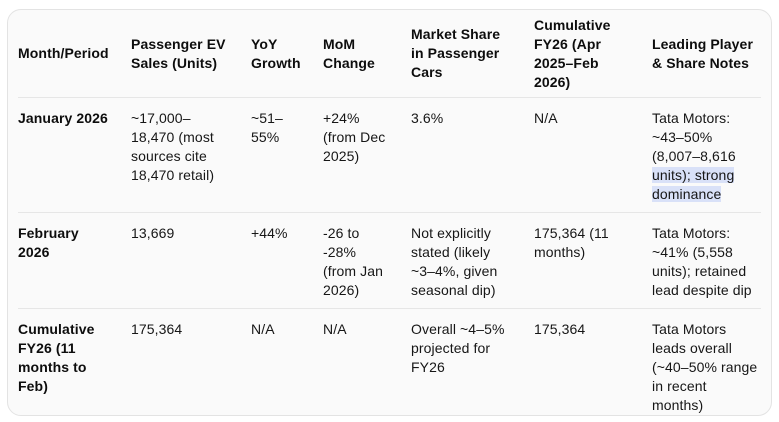  What do you see at coordinates (427, 118) in the screenshot?
I see `cell-market-share: 3.6%` at bounding box center [427, 118].